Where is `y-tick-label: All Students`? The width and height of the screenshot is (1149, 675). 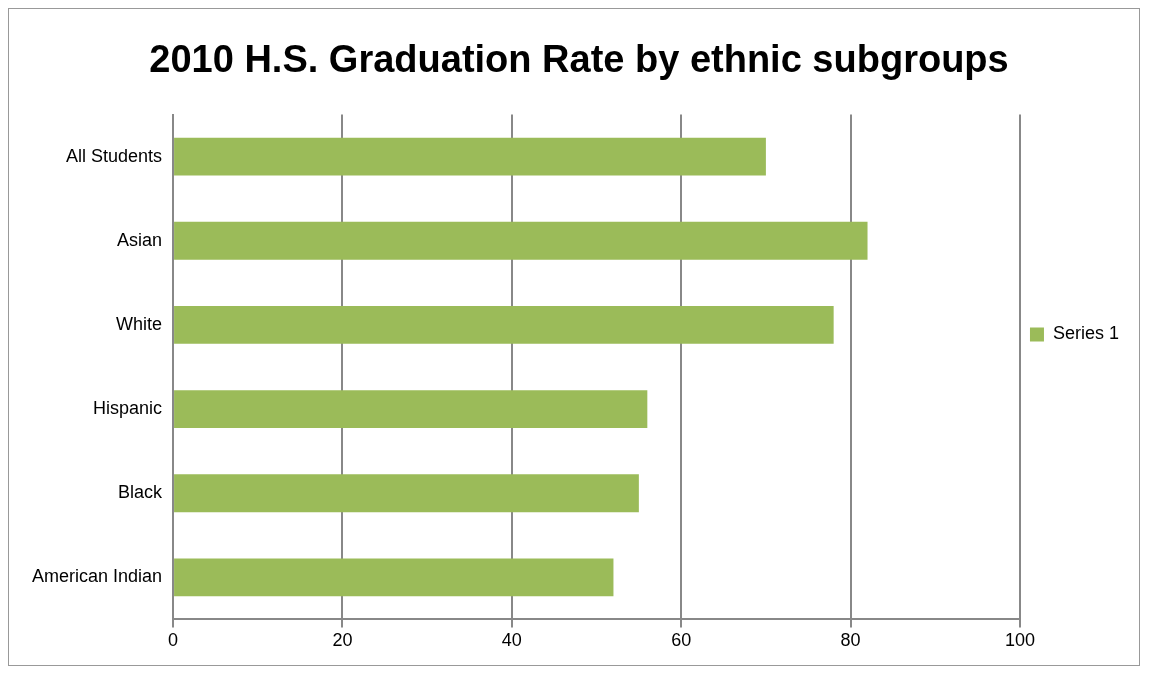
y-tick-label: All Students is located at coordinates (114, 155).